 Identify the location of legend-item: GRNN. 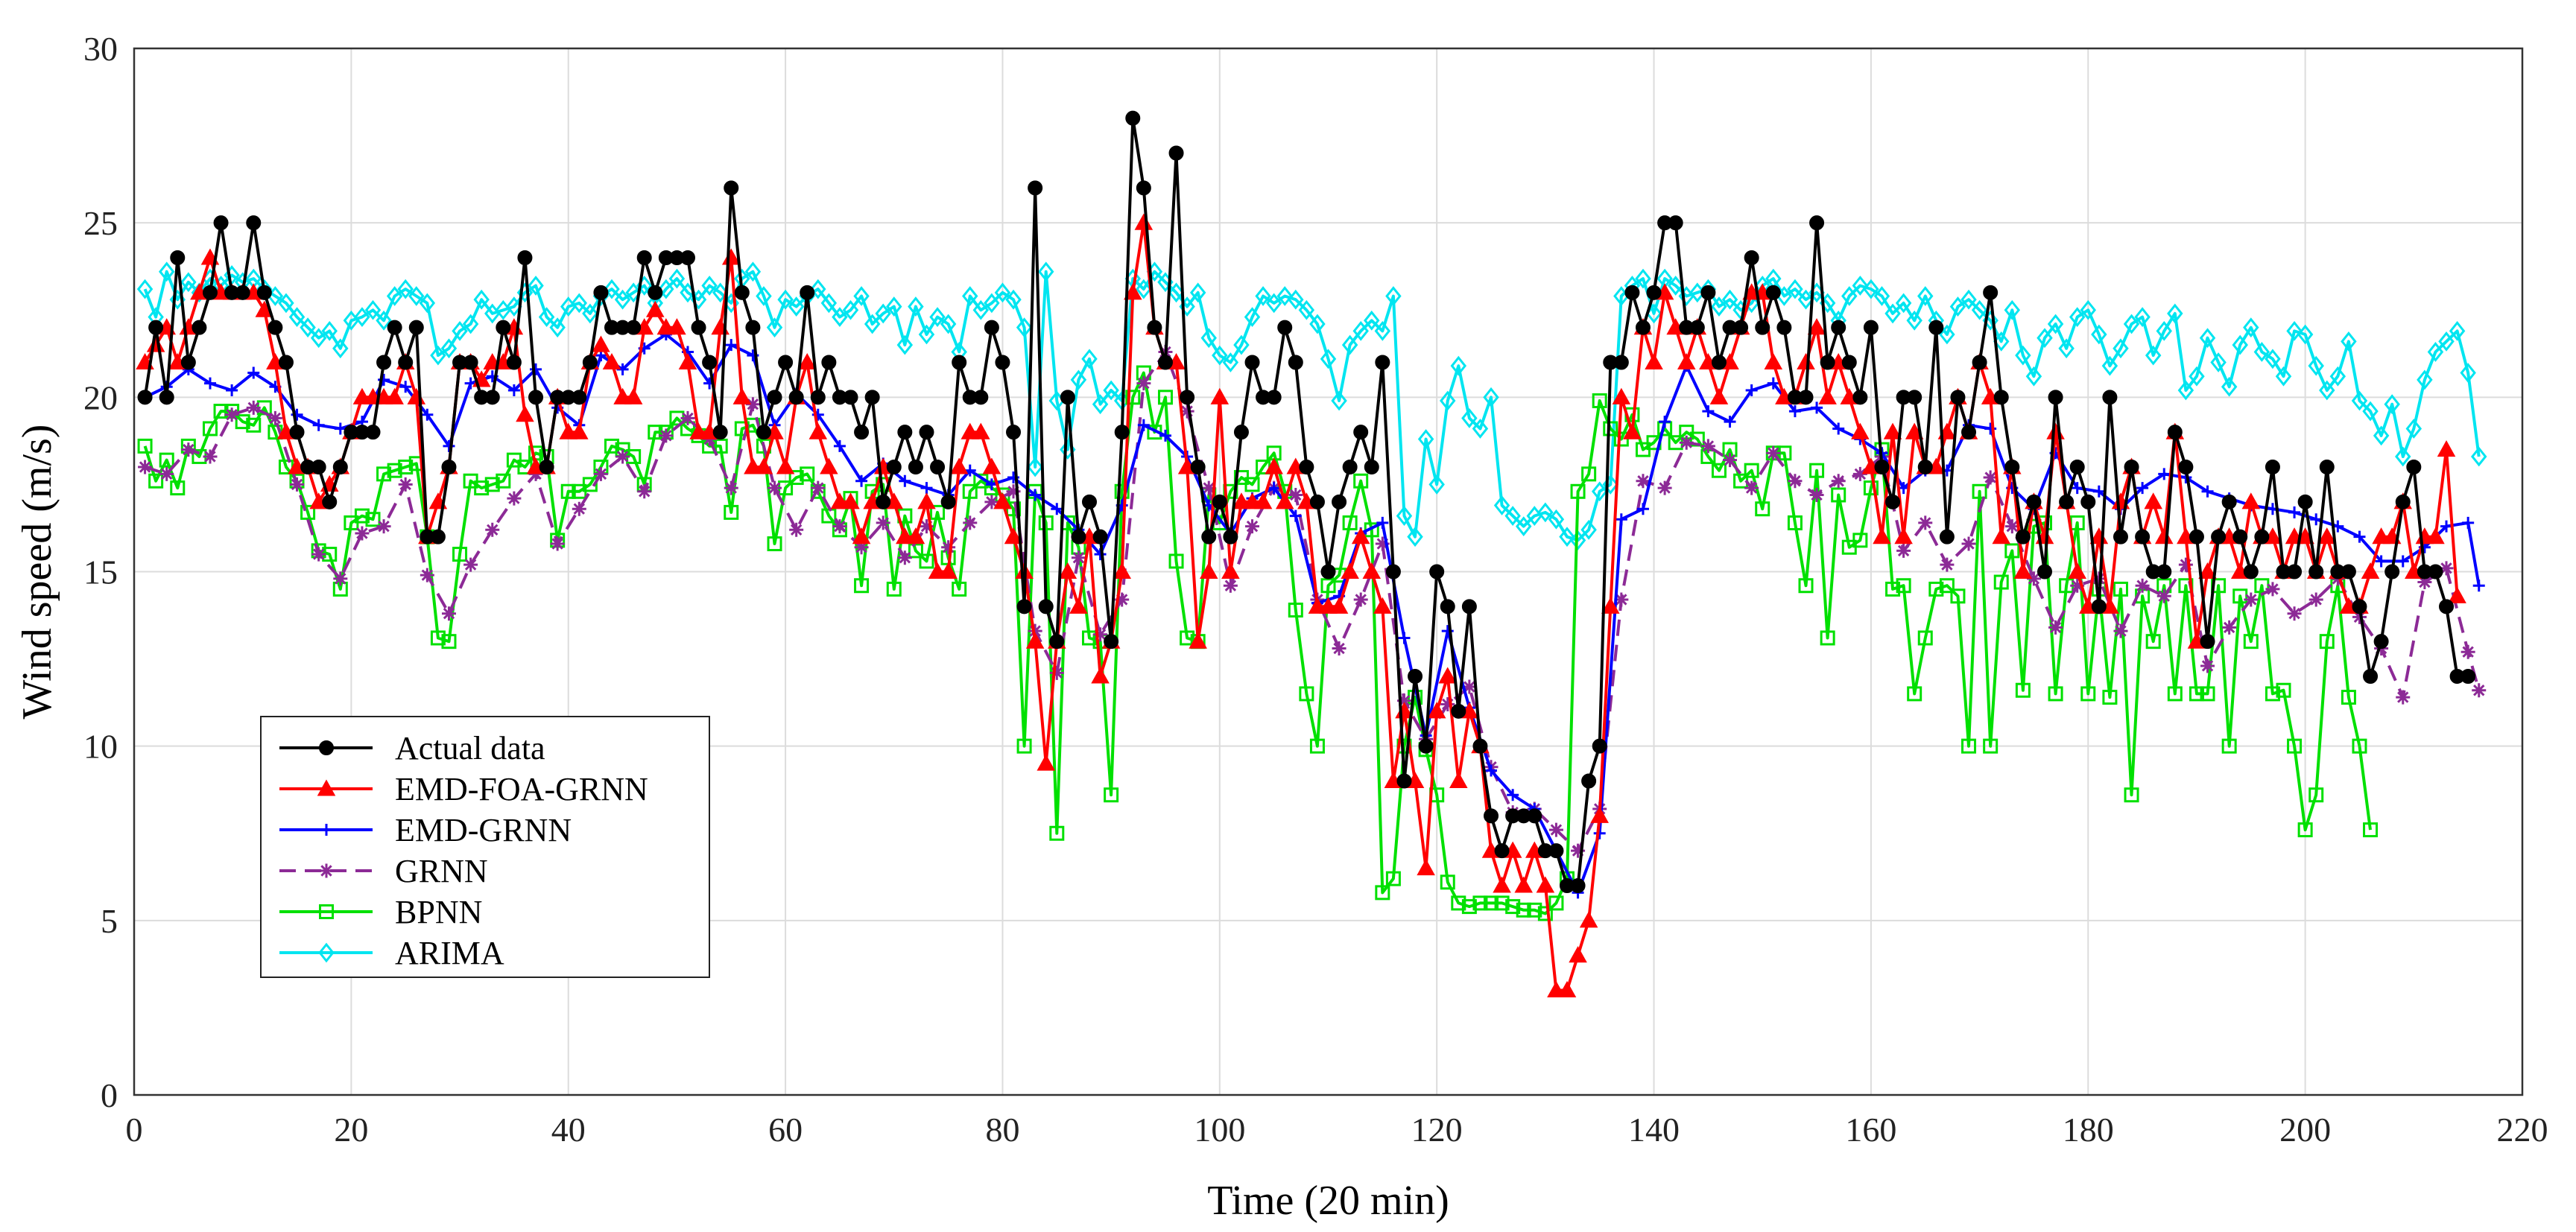
(383, 871).